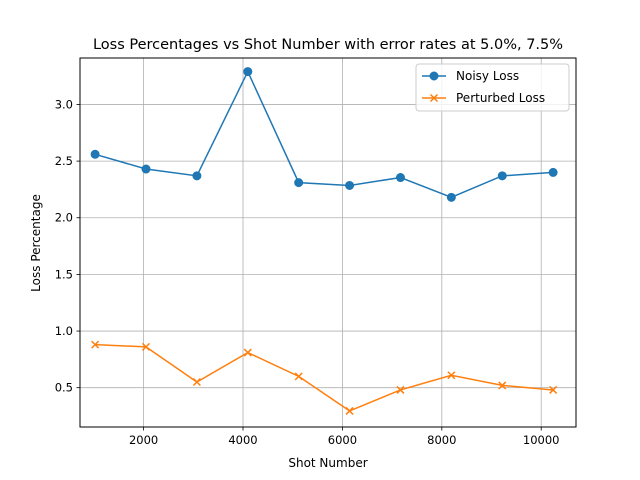 This screenshot has width=640, height=480. I want to click on legend-entry: Perturbed Loss, so click(483, 98).